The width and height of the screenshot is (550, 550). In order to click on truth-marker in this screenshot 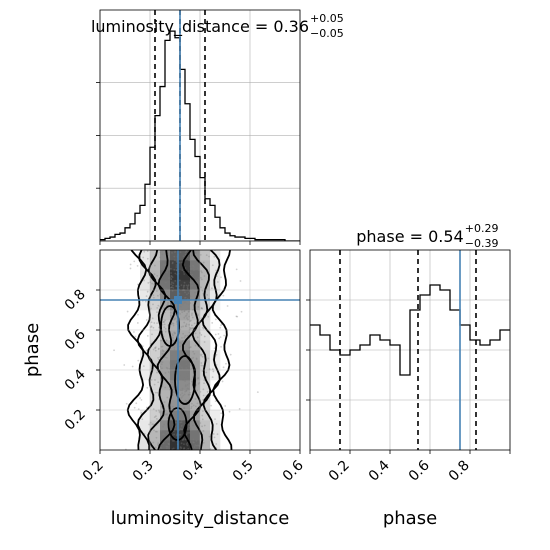, I will do `click(178, 300)`.